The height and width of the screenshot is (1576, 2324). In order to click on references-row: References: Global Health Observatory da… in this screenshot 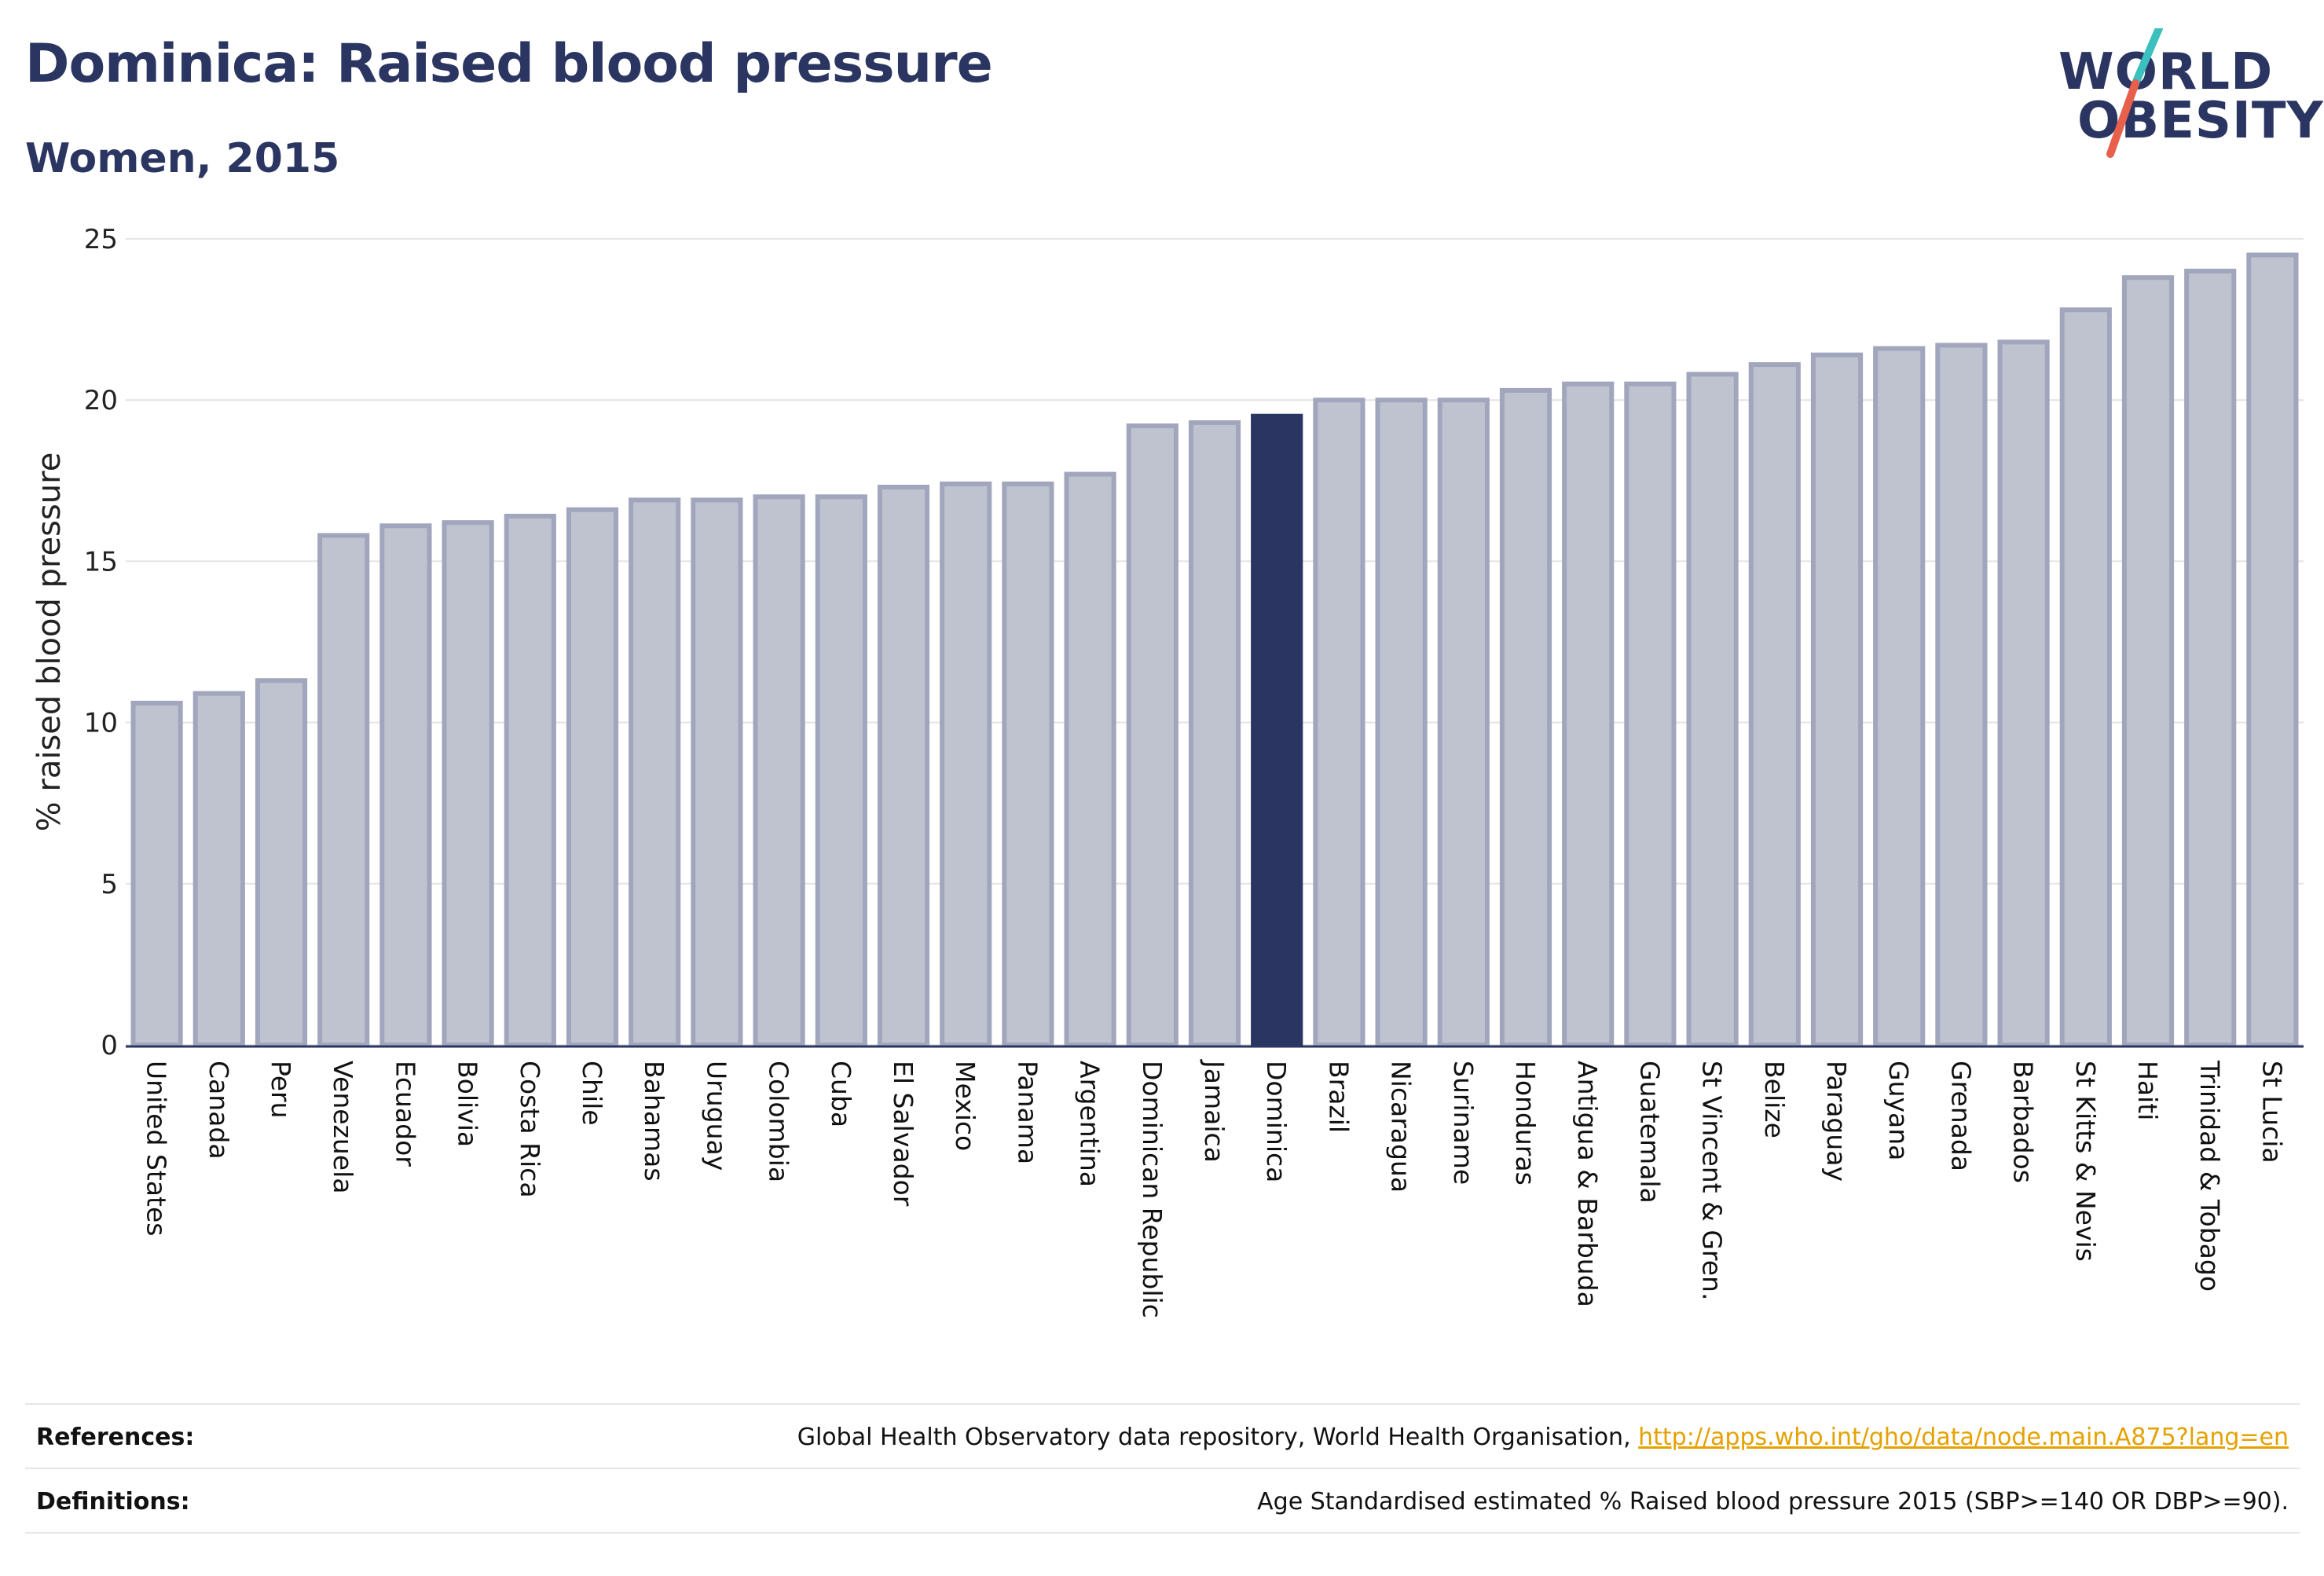, I will do `click(1162, 1439)`.